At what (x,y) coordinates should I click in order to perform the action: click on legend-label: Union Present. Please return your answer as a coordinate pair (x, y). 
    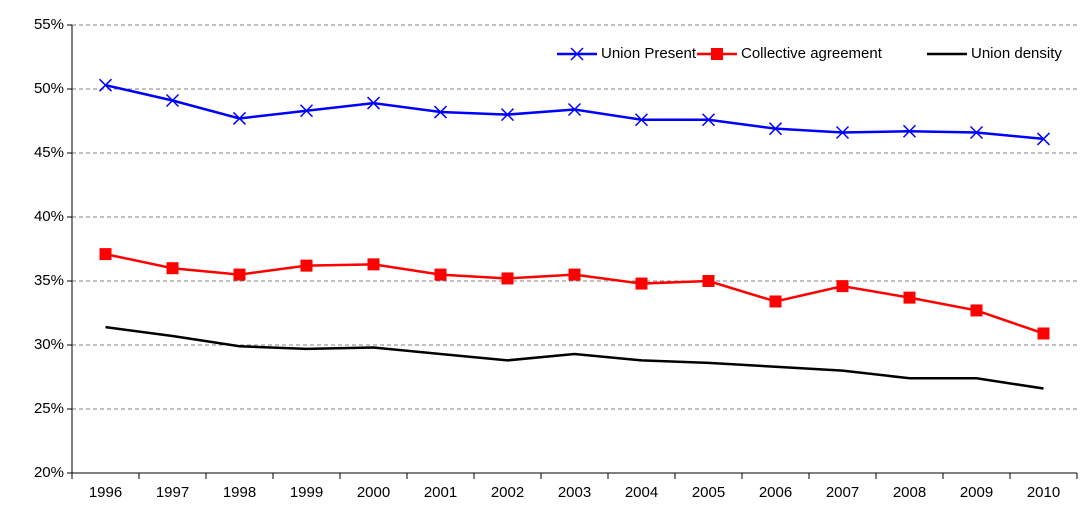
    Looking at the image, I should click on (649, 53).